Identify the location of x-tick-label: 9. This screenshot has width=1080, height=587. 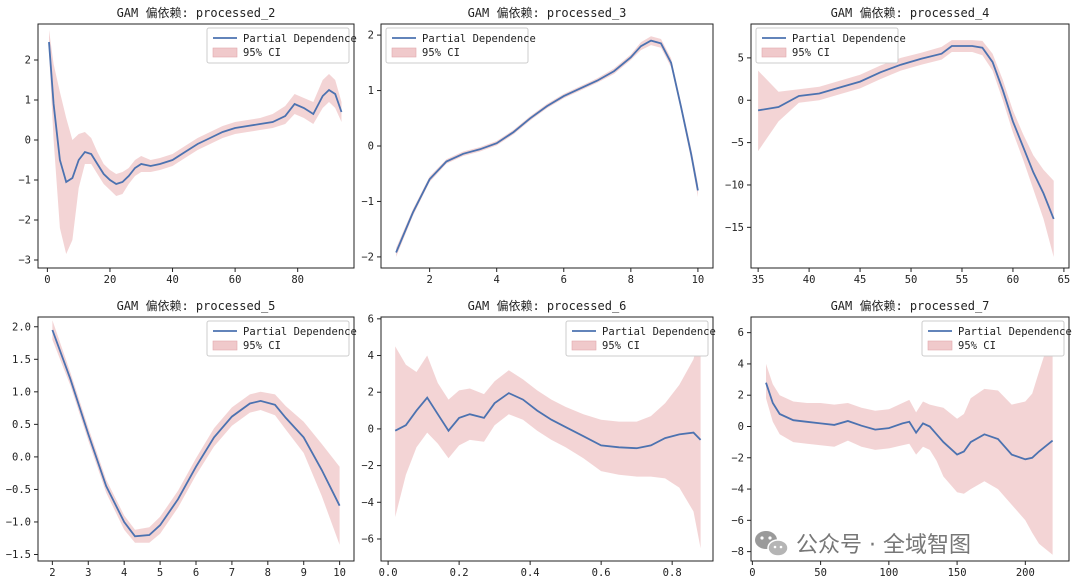
(304, 573).